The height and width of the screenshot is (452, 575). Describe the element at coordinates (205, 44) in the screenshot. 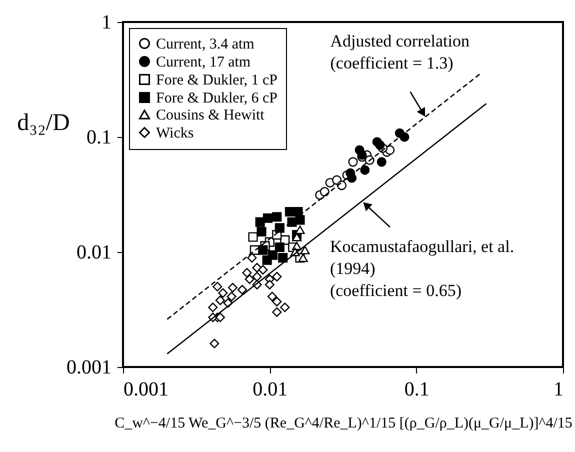

I see `legend-label: Current, 3.4 atm` at that location.